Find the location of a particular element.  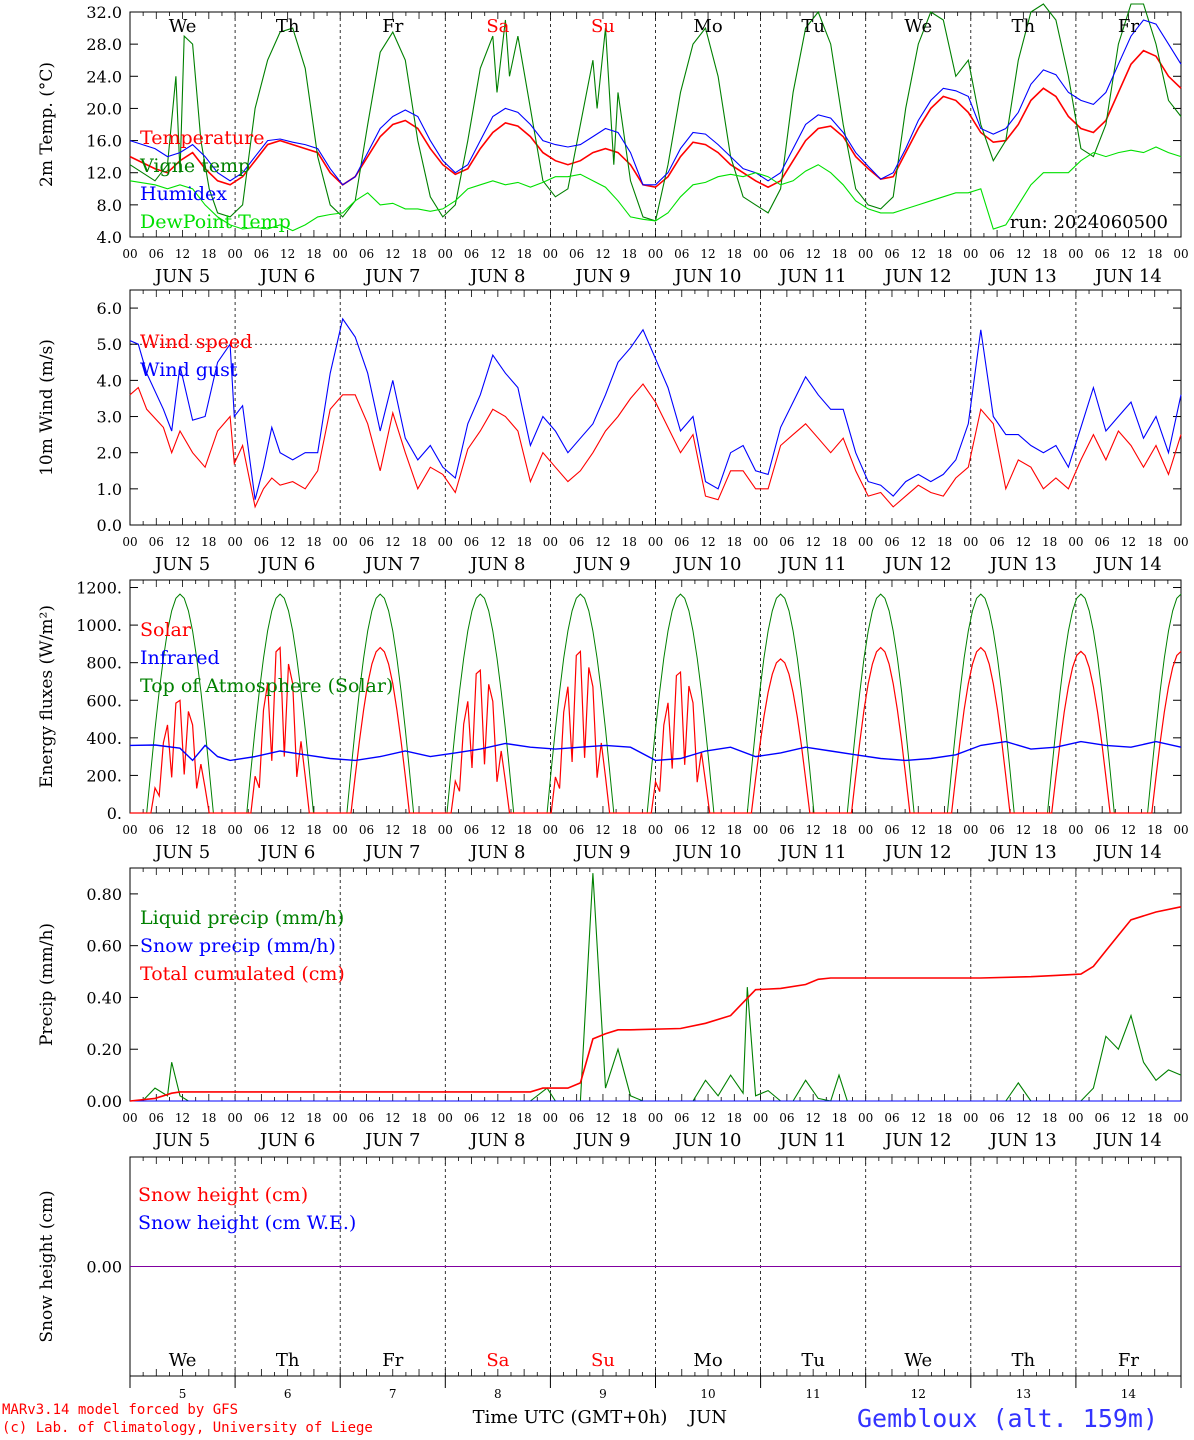

y-tick-label: 32.0 is located at coordinates (104, 12).